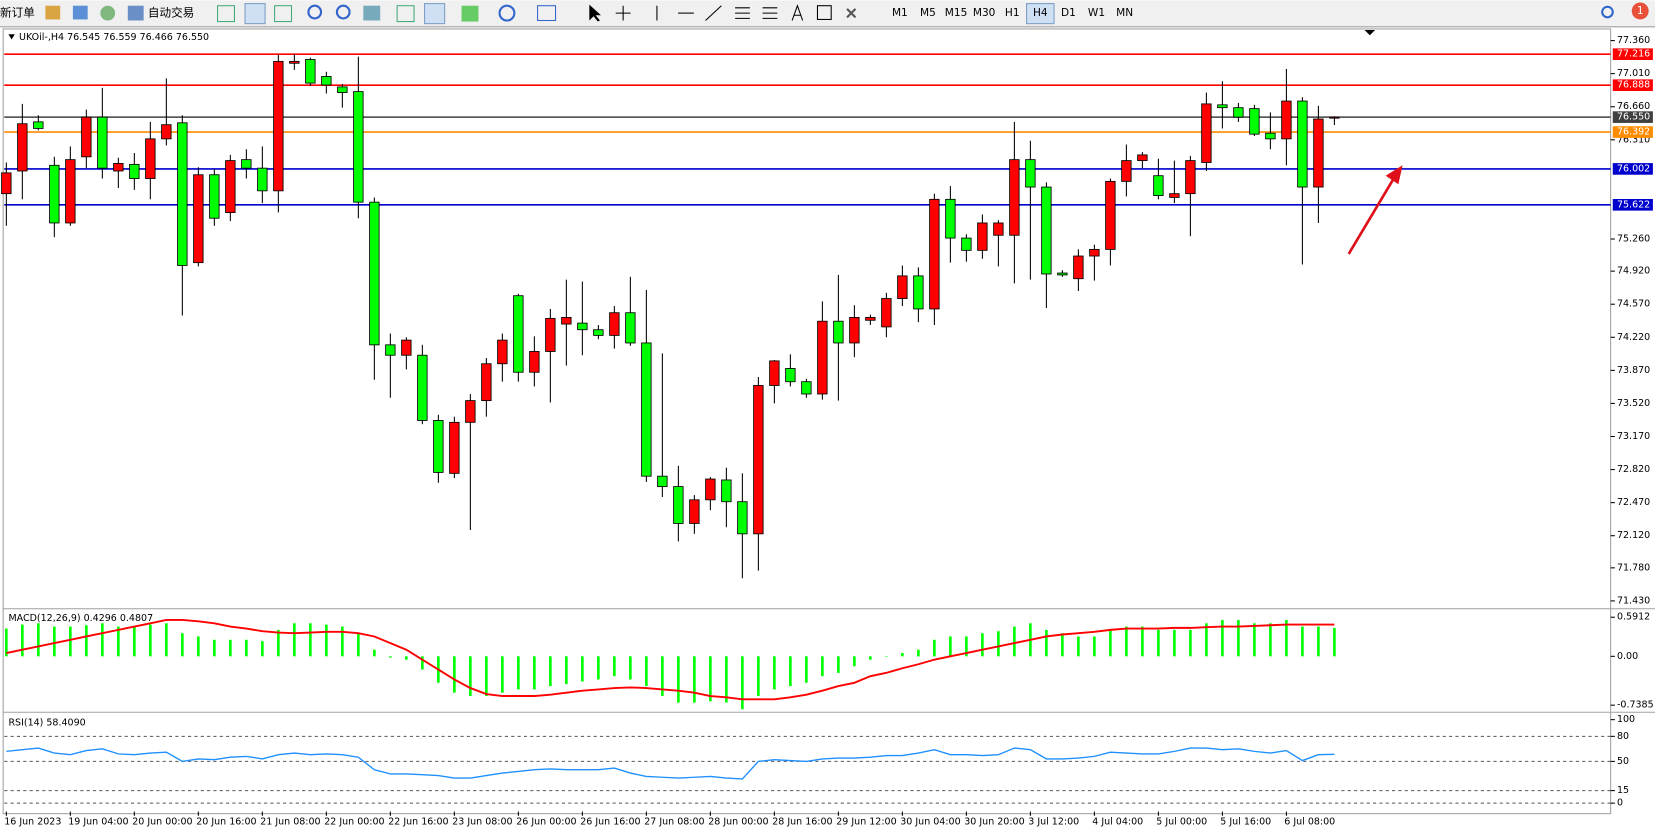 This screenshot has height=831, width=1655. What do you see at coordinates (595, 13) in the screenshot?
I see `cursor-tool` at bounding box center [595, 13].